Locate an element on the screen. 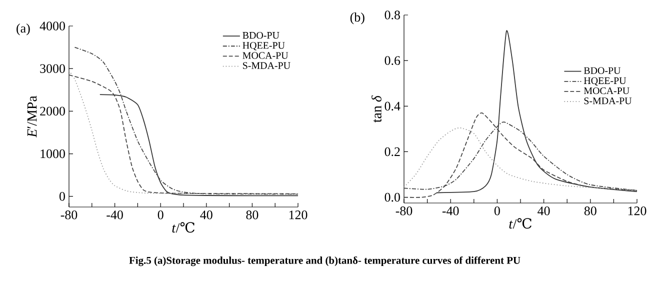 This screenshot has height=281, width=656. text: Fig.5 (a)Storage modulus- temperature and (b)tanδ- temperature curves of different PU is located at coordinates (324, 261).